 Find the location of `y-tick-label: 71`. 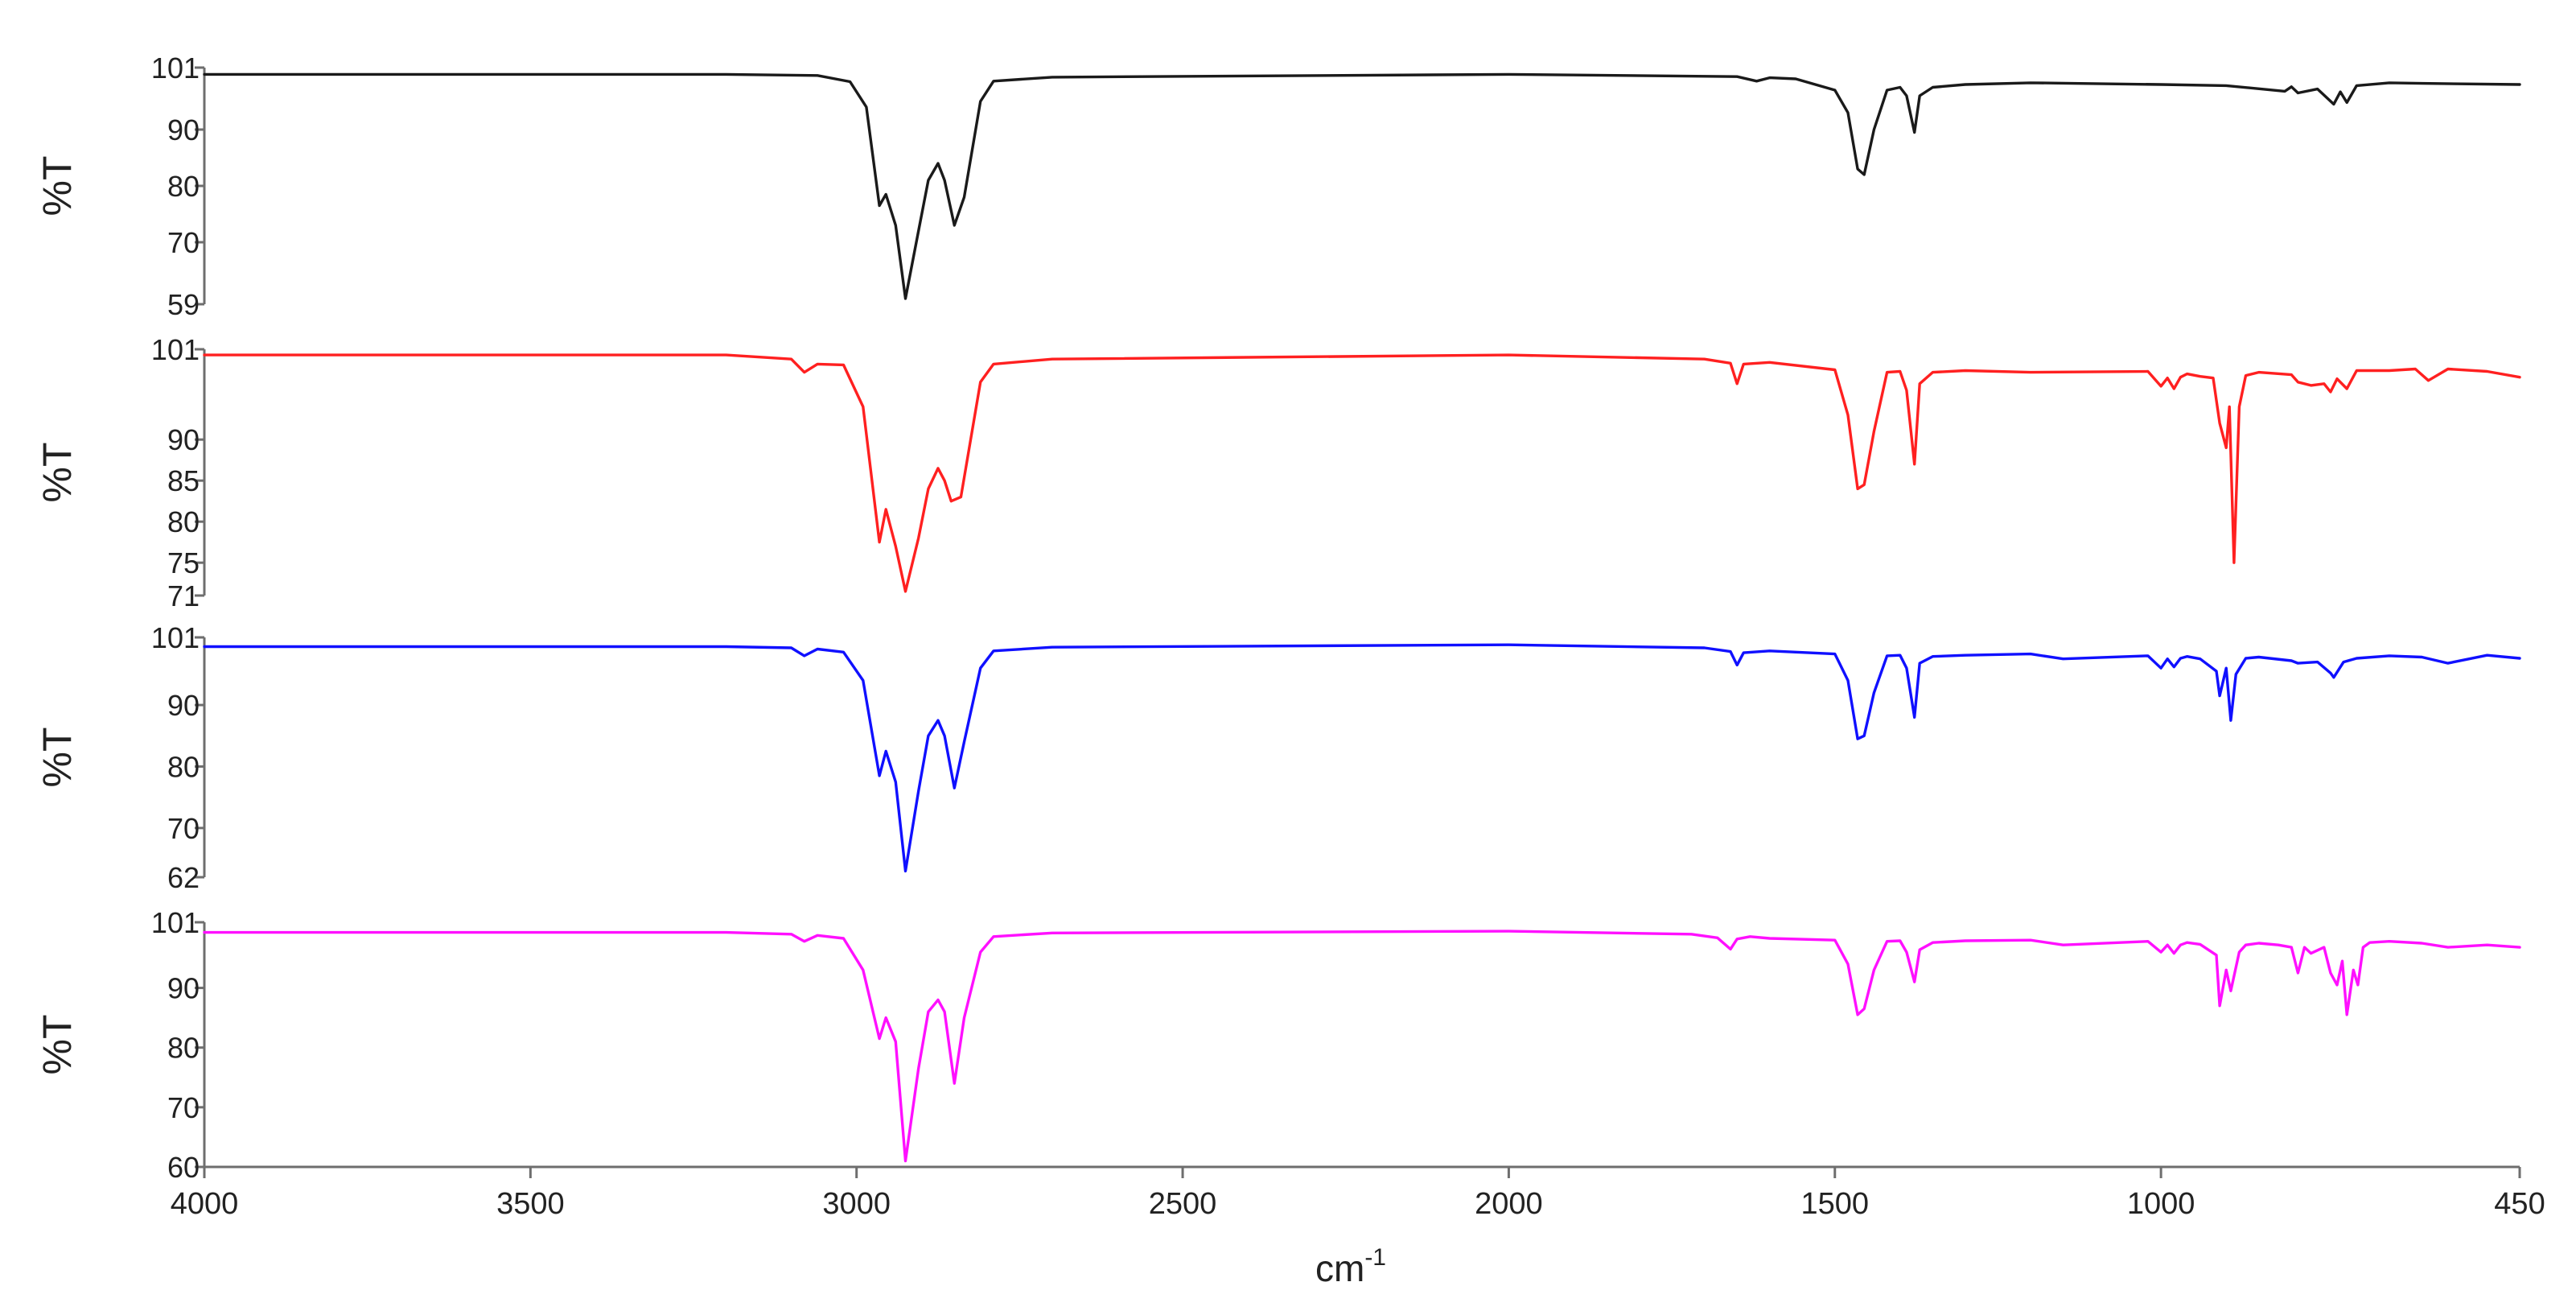

y-tick-label: 71 is located at coordinates (183, 595).